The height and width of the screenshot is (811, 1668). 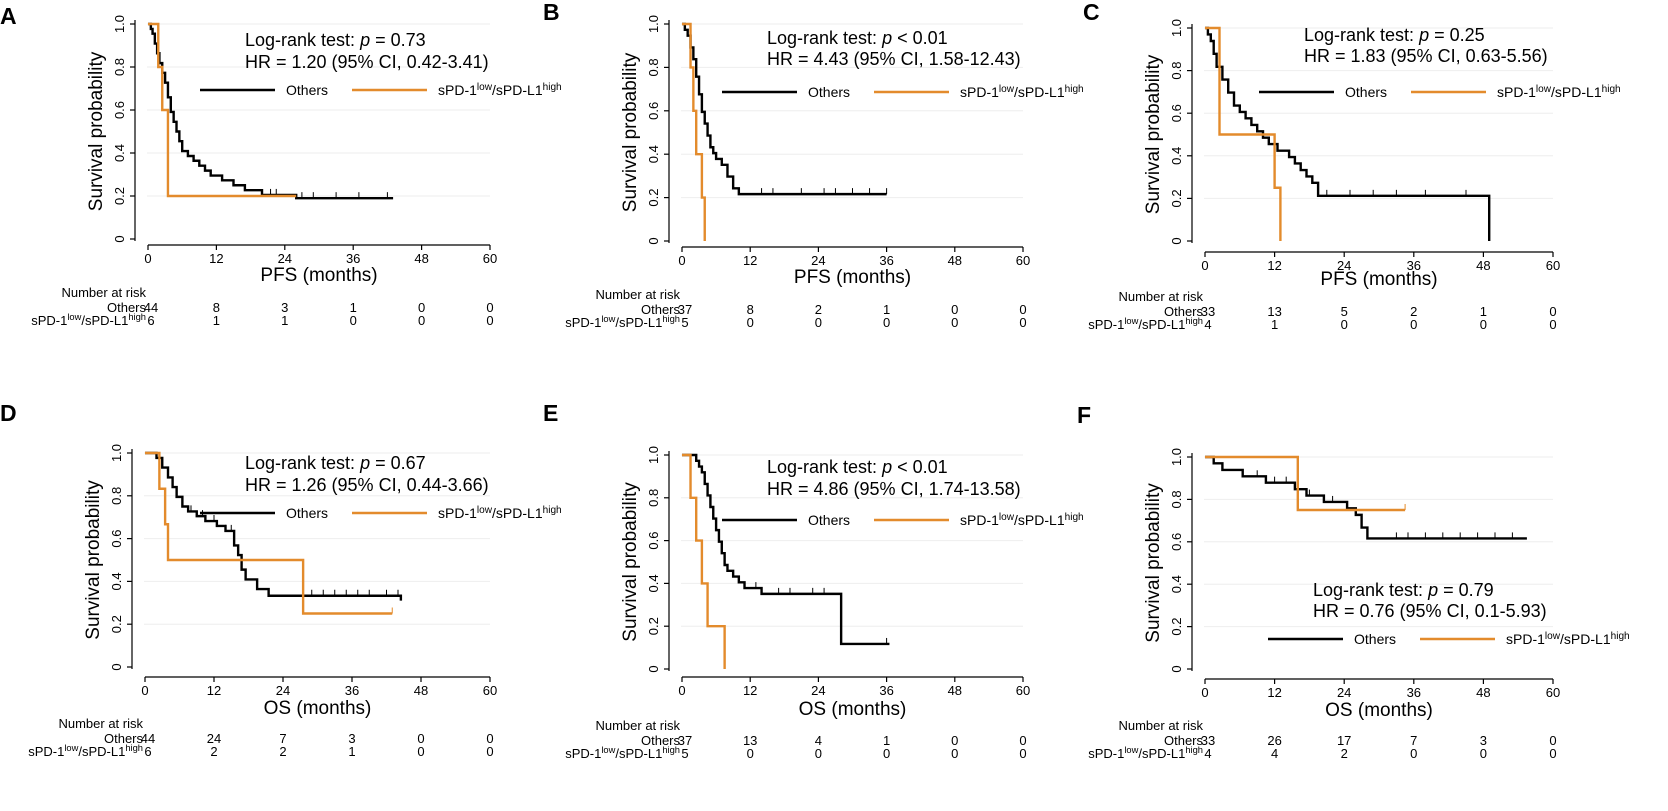 I want to click on panel-e-x-tick-label: 24, so click(x=818, y=690).